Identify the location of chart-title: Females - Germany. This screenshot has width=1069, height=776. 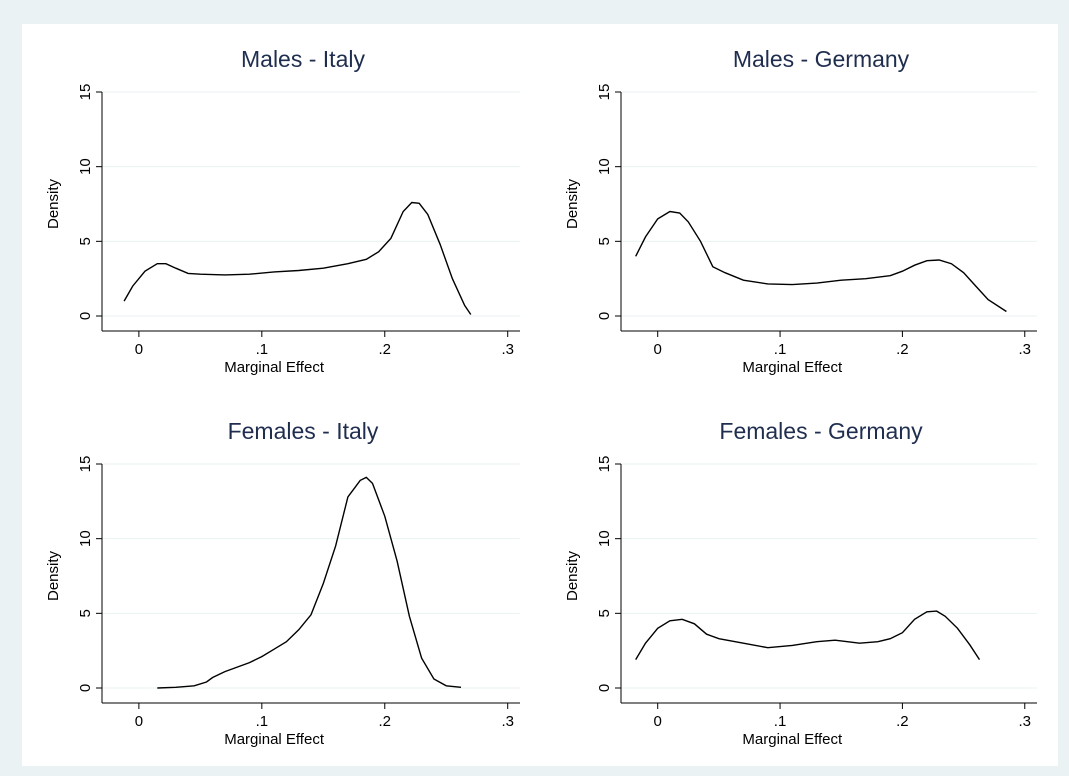
(821, 431).